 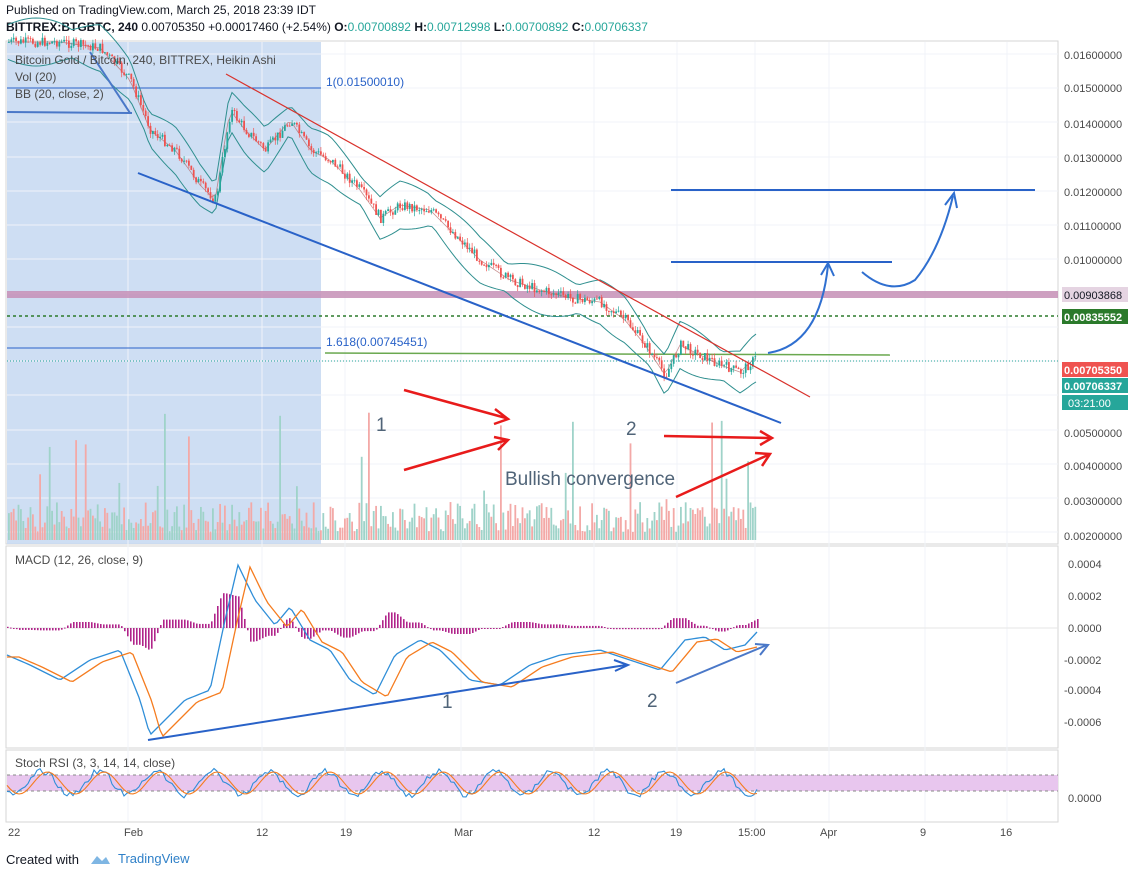 What do you see at coordinates (379, 27) in the screenshot?
I see `open-value: 0.00700892` at bounding box center [379, 27].